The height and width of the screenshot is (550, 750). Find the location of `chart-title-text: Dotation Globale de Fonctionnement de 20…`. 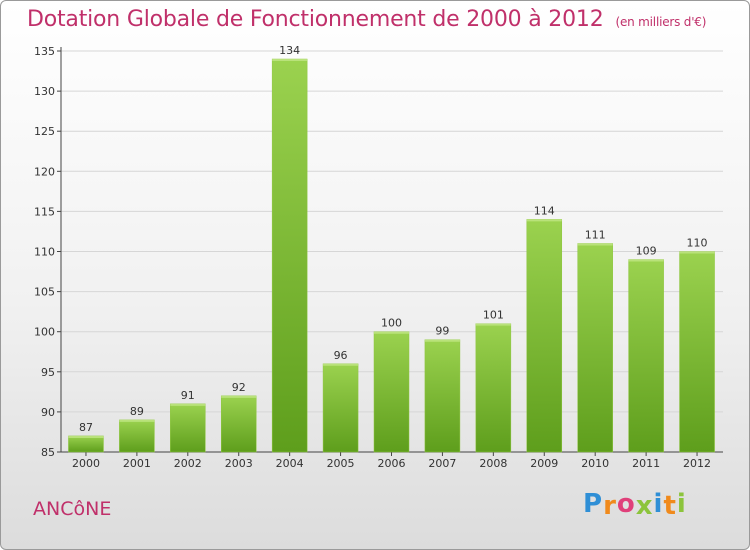

chart-title-text: Dotation Globale de Fonctionnement de 20… is located at coordinates (315, 19).